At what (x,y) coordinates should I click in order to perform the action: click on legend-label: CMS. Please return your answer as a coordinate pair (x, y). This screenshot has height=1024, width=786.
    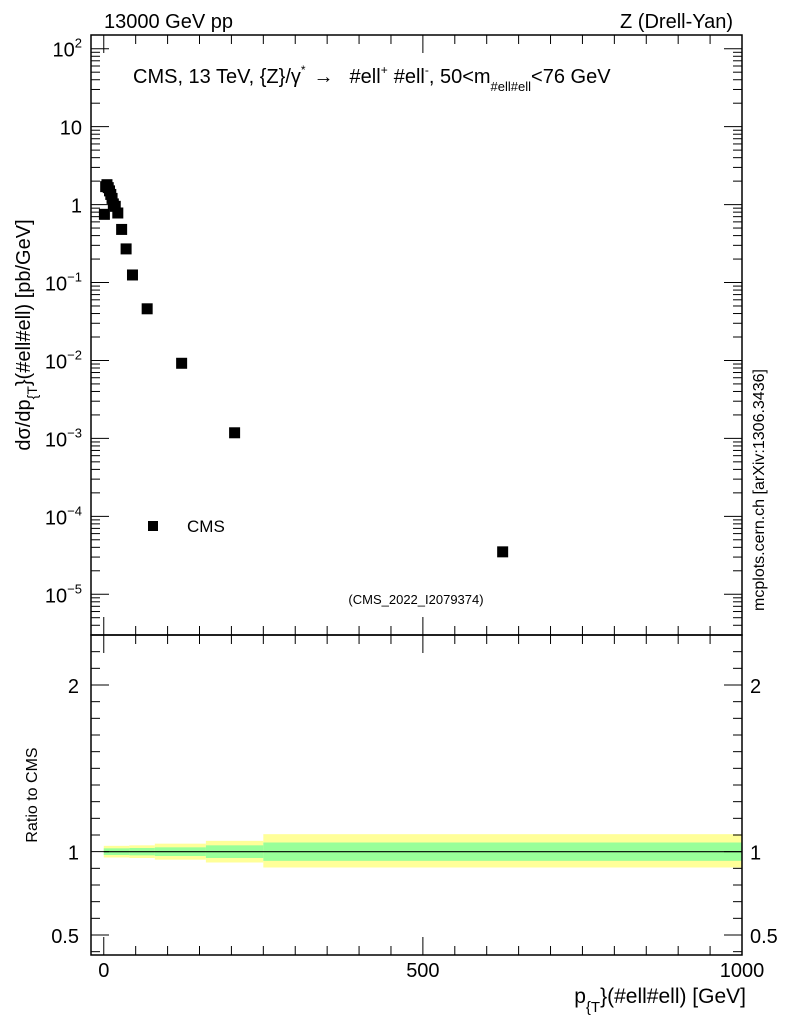
    Looking at the image, I should click on (206, 526).